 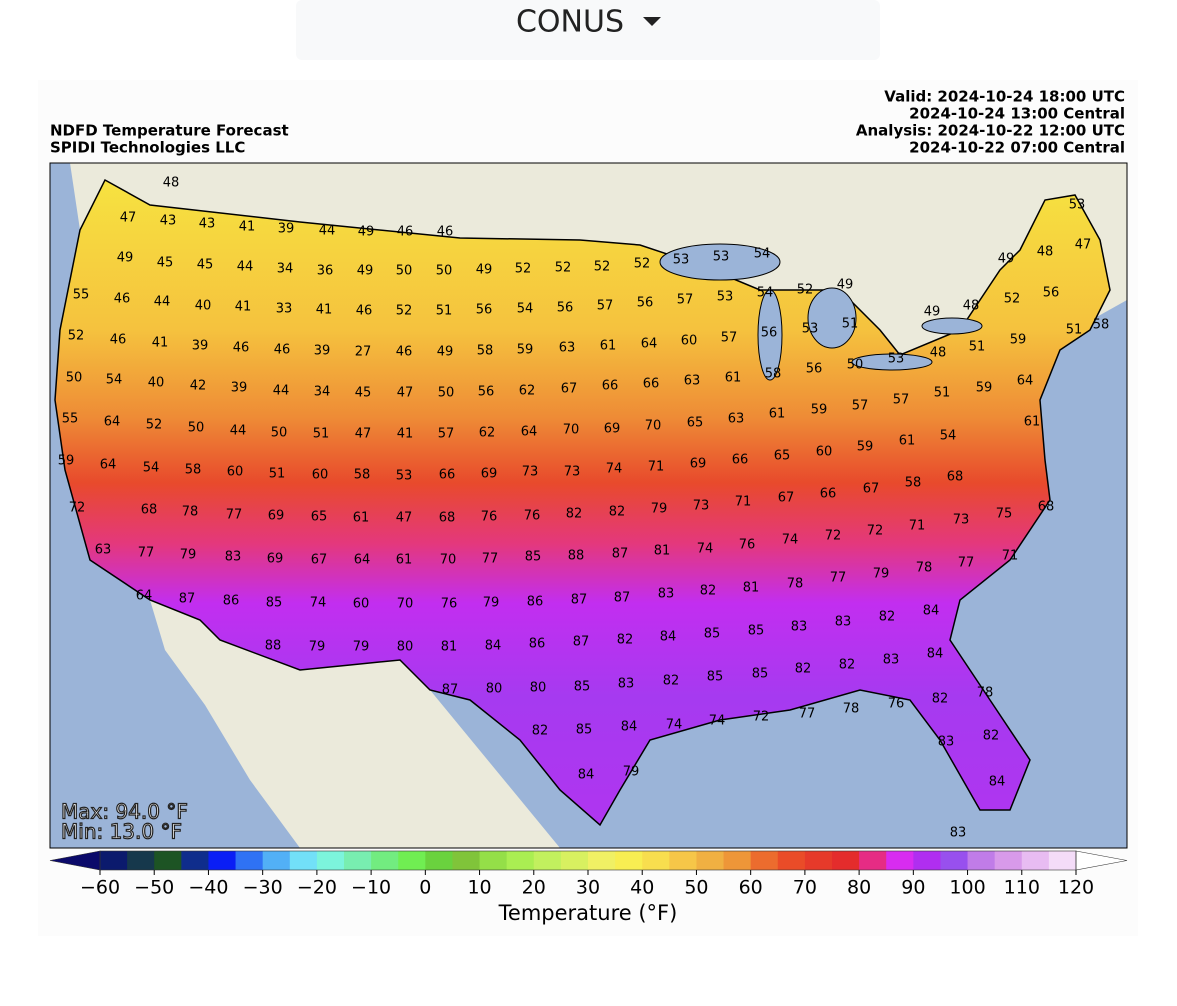 I want to click on dropdown, so click(x=588, y=30).